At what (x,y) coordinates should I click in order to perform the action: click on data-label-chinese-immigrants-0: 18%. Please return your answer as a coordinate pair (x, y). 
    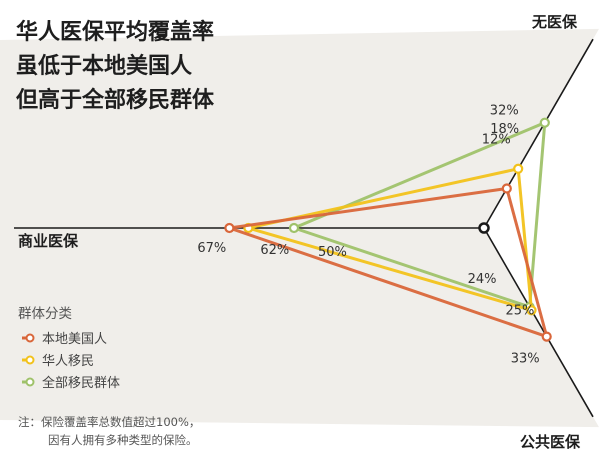
    Looking at the image, I should click on (504, 129).